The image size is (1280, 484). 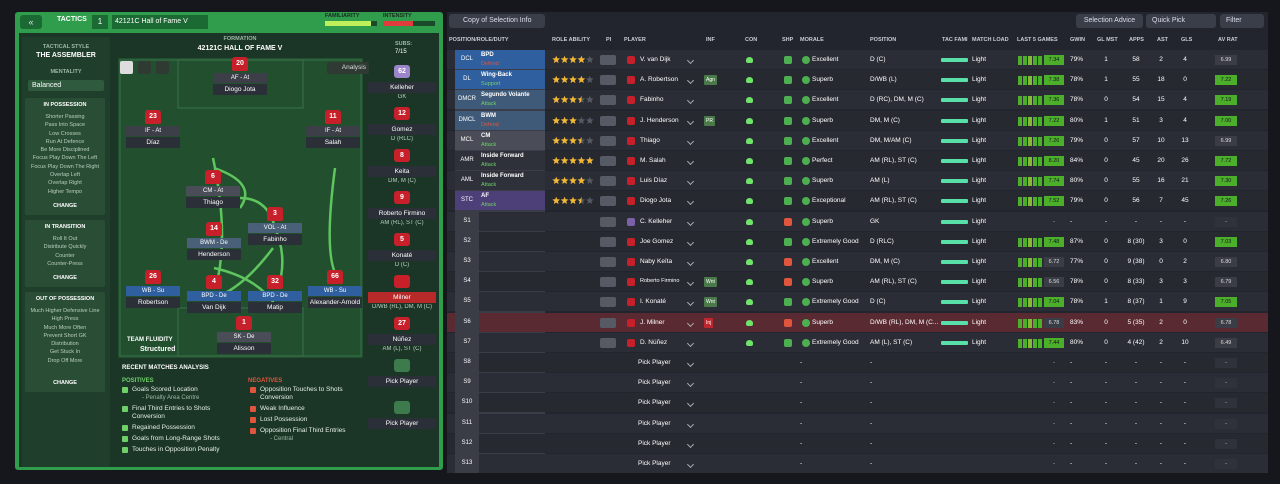 I want to click on player-name: Luis Díaz, so click(x=654, y=181).